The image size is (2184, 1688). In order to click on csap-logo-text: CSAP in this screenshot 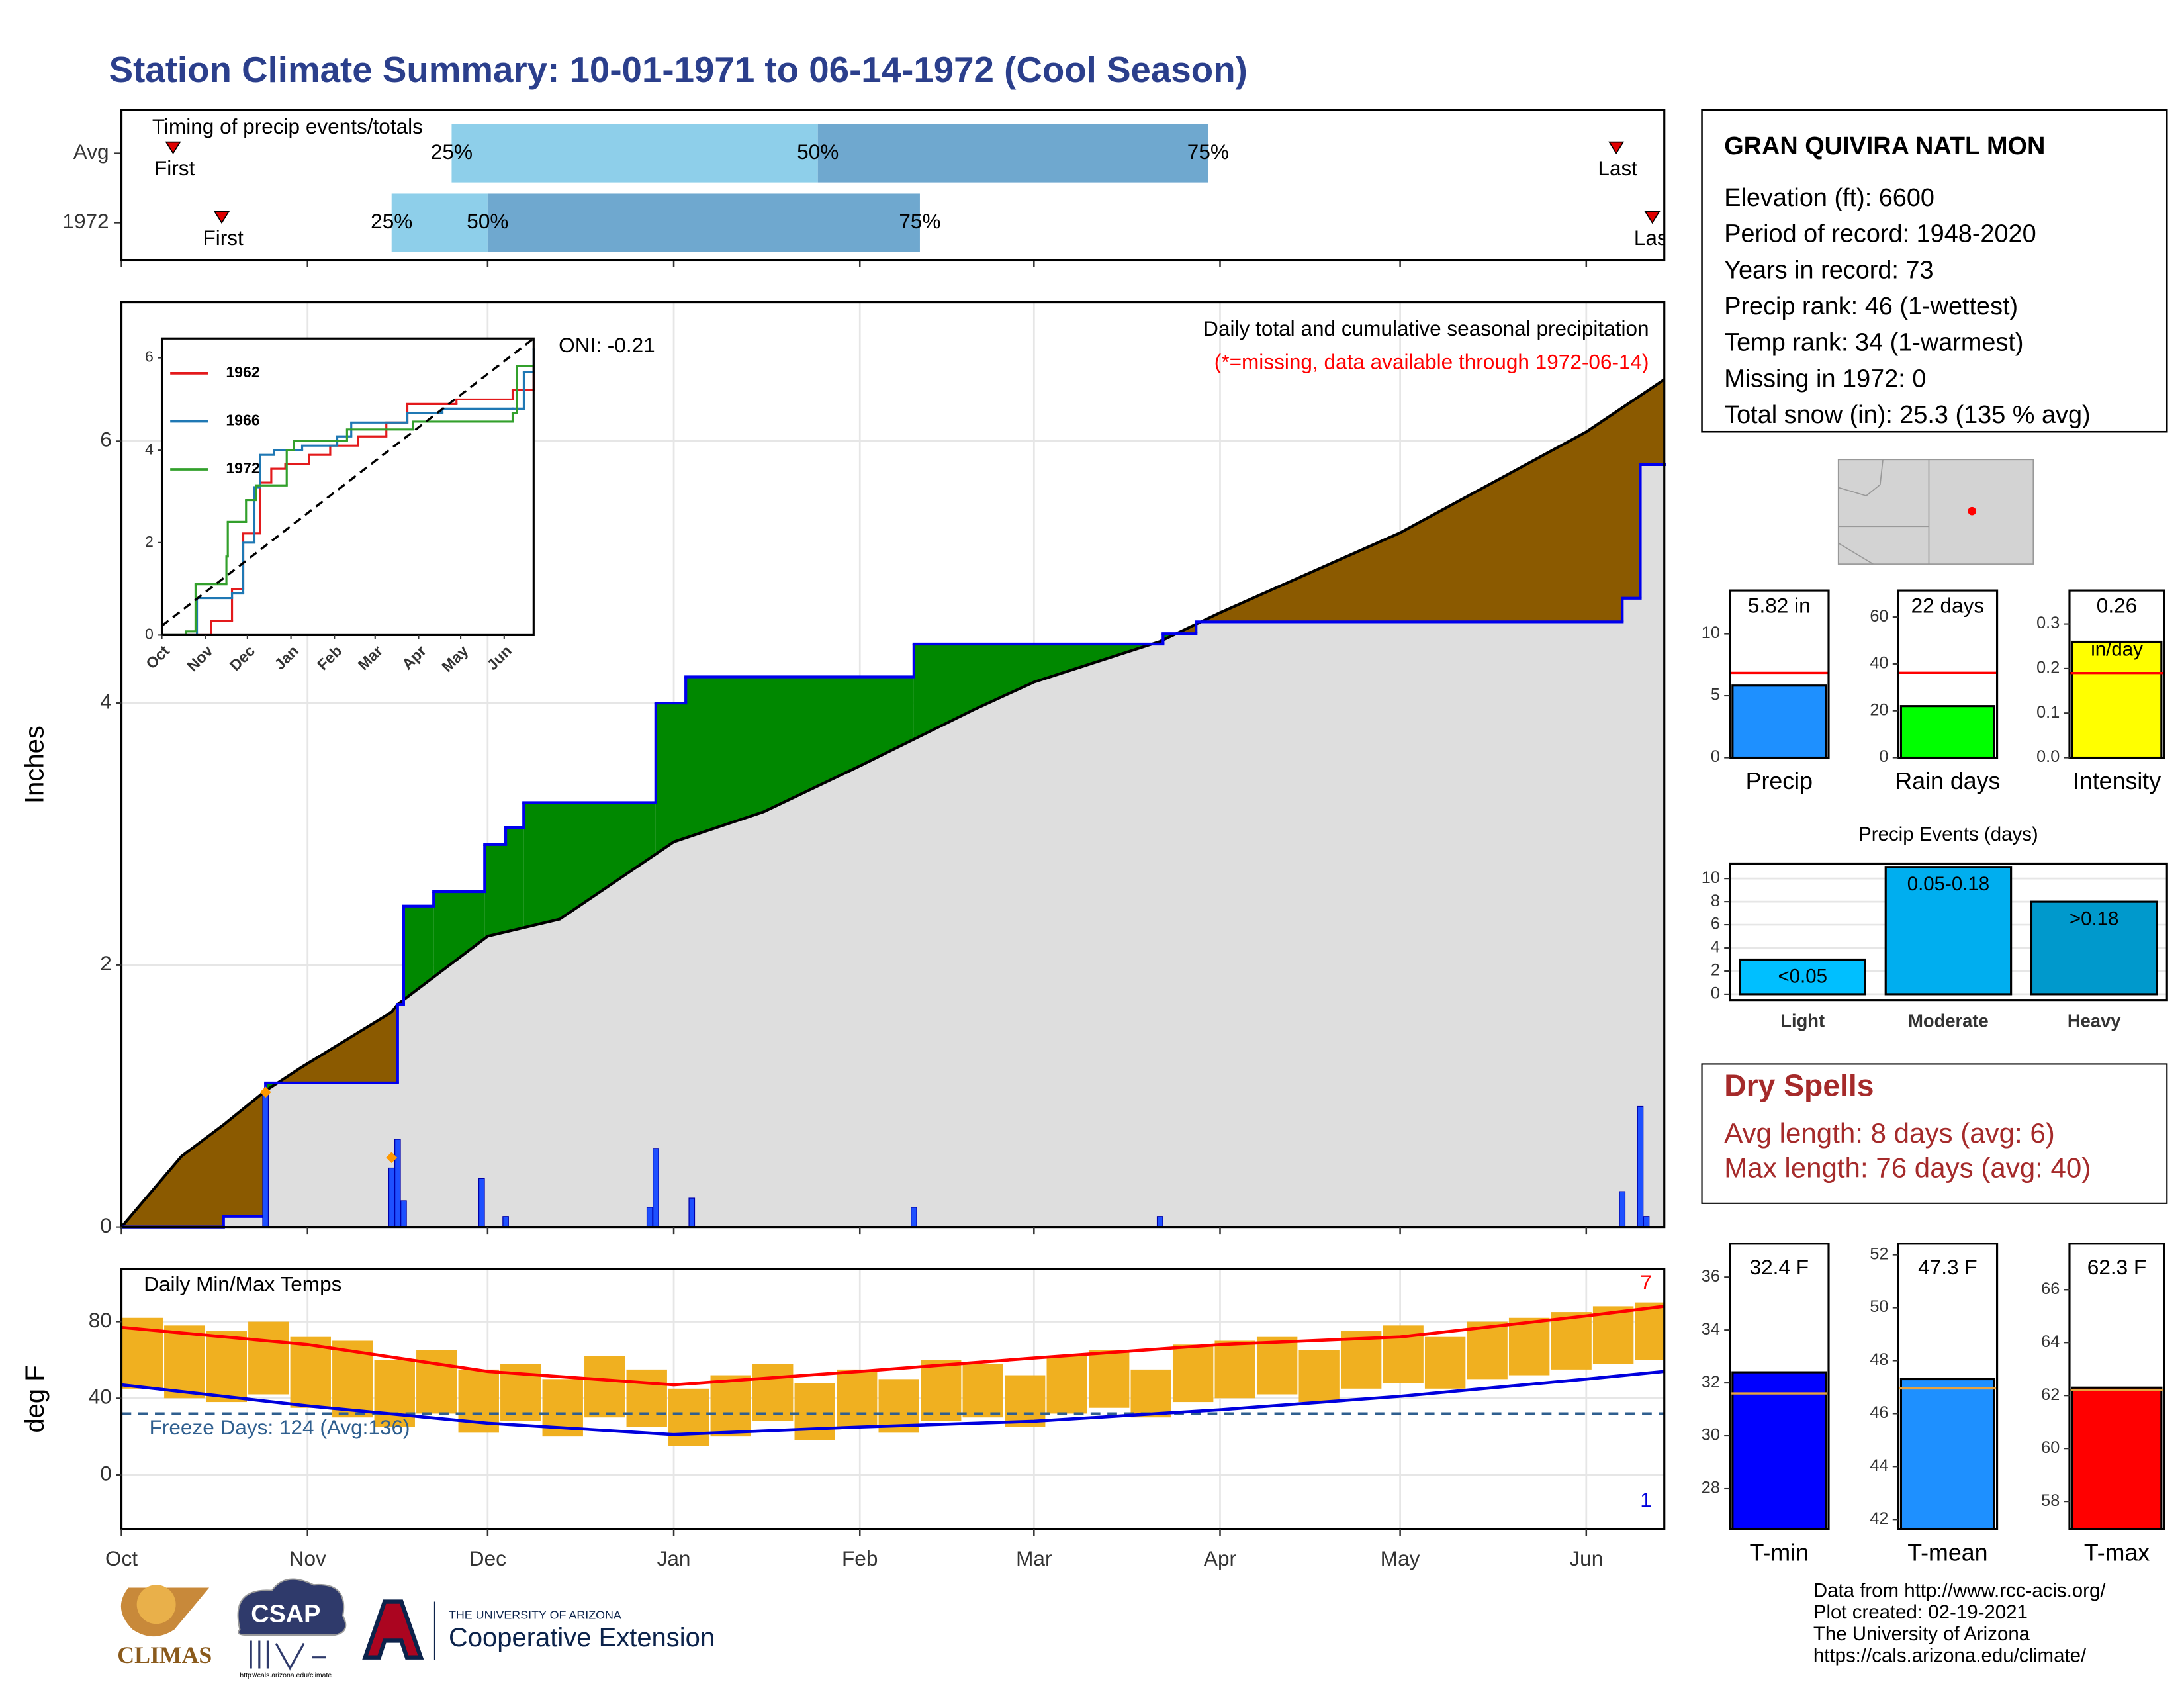, I will do `click(285, 1614)`.